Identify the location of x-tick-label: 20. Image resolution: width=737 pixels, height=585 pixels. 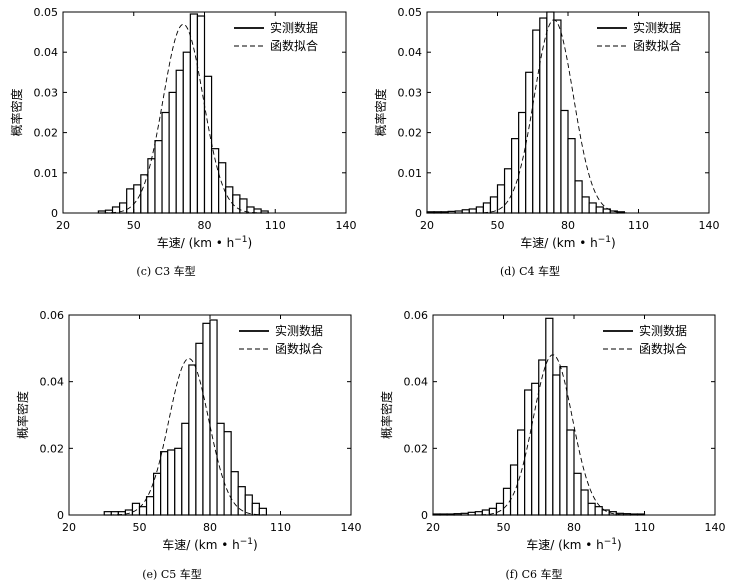
(63, 225).